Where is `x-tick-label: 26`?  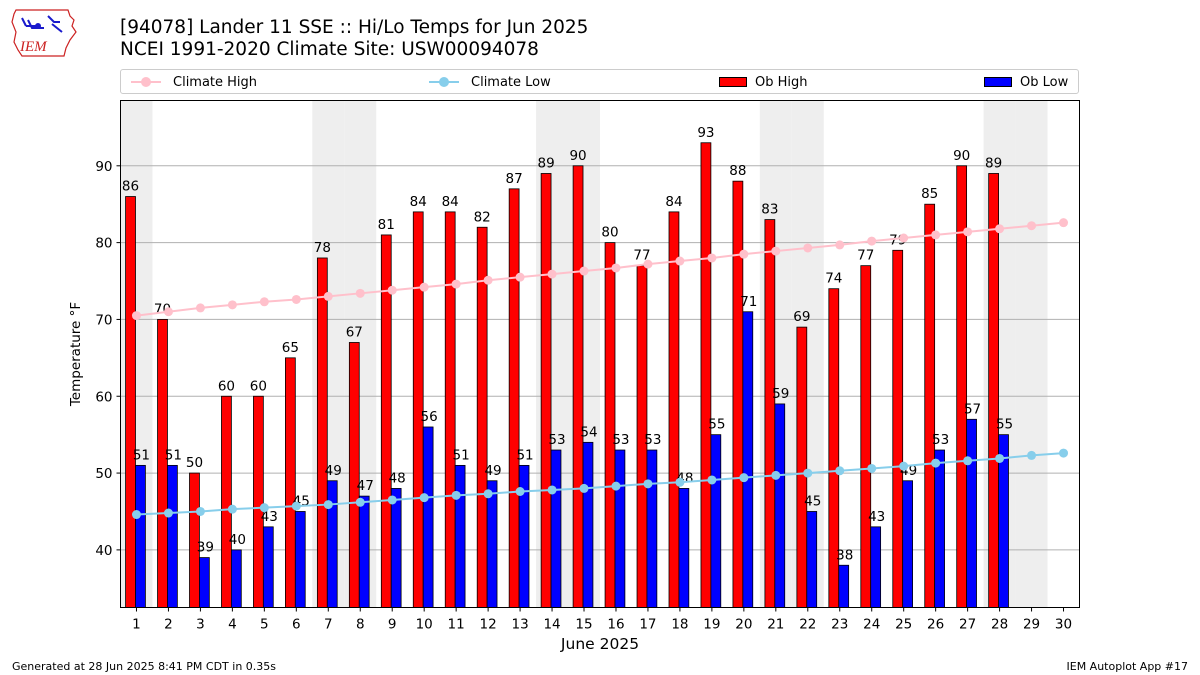
x-tick-label: 26 is located at coordinates (935, 625).